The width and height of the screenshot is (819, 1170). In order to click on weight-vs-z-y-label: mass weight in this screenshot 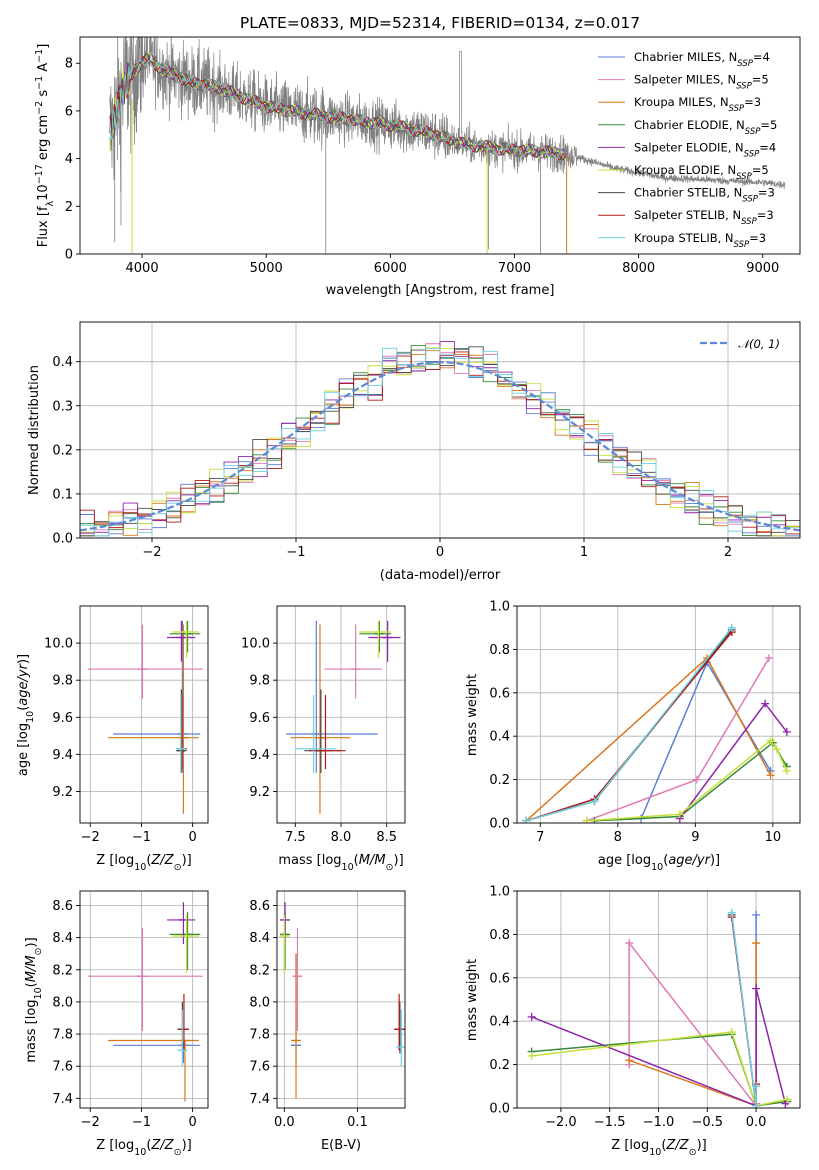, I will do `click(472, 1000)`.